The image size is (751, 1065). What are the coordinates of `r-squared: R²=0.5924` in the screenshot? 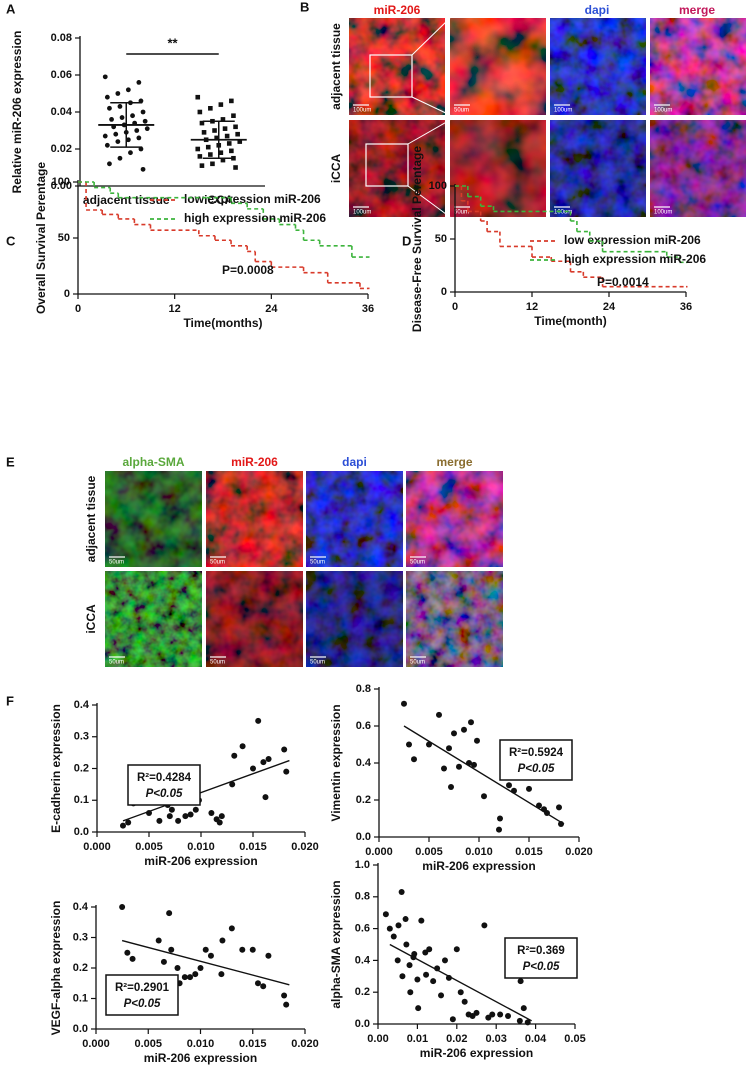 It's located at (536, 753).